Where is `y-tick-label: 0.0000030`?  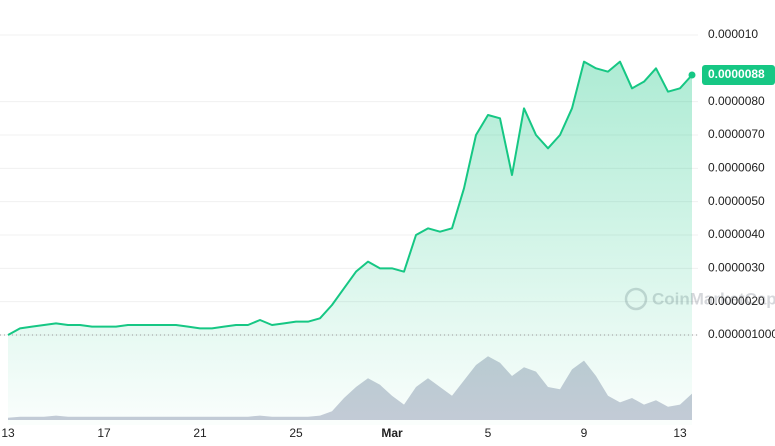 y-tick-label: 0.0000030 is located at coordinates (736, 268).